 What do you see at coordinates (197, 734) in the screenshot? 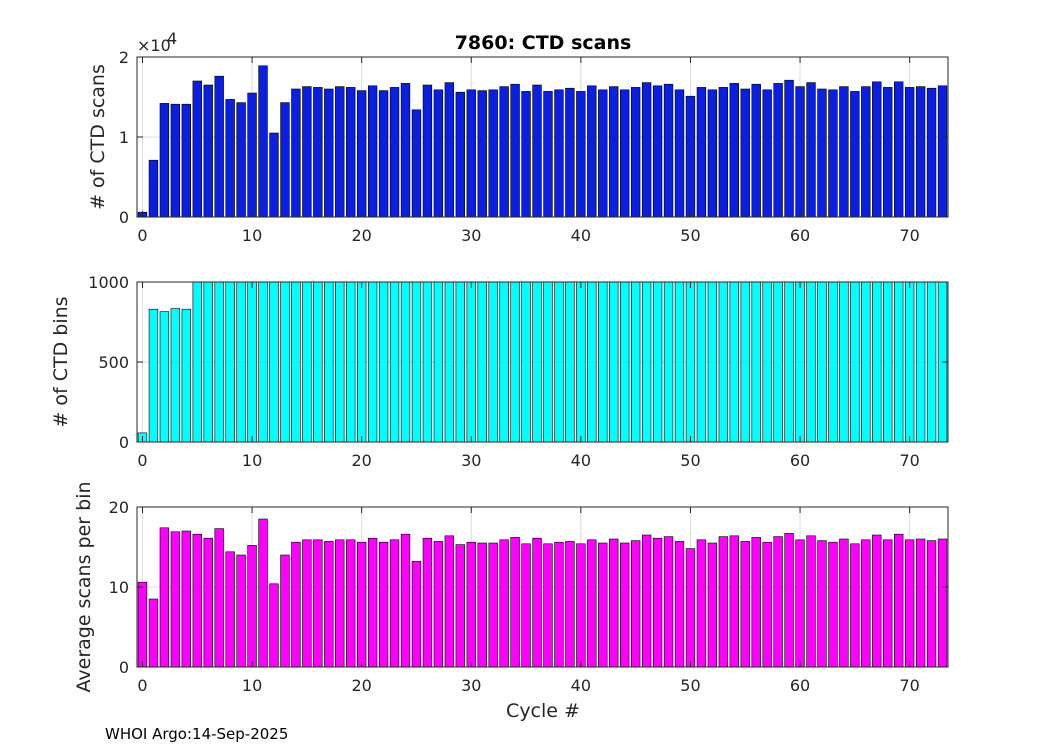
I see `footer-credit: WHOI Argo:14-Sep-2025` at bounding box center [197, 734].